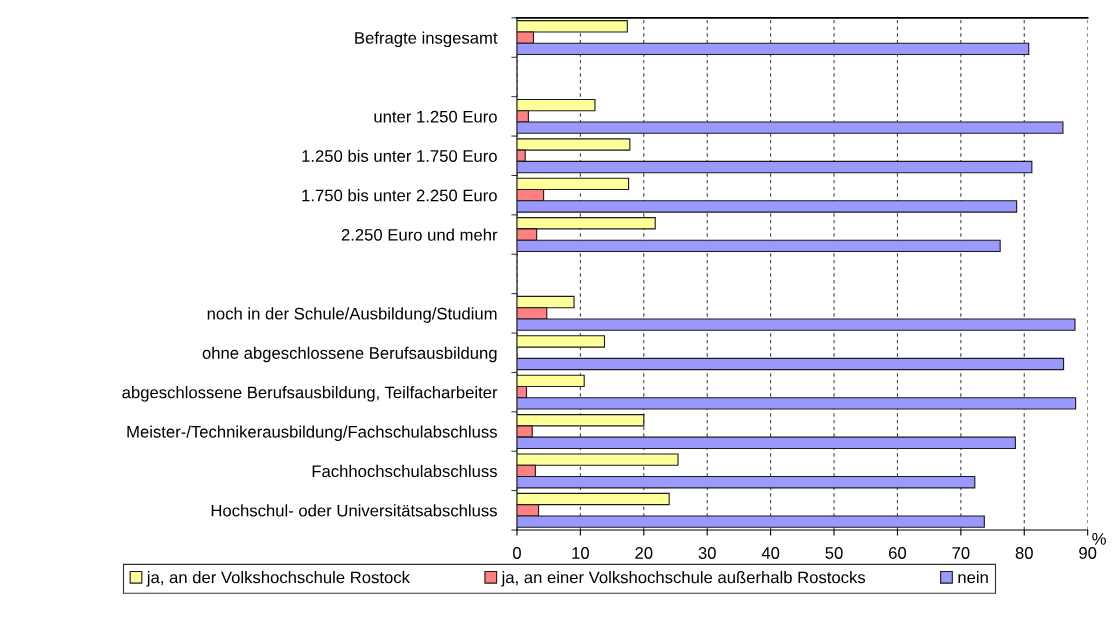 This screenshot has height=617, width=1119. What do you see at coordinates (516, 553) in the screenshot?
I see `x-tick-label: 0` at bounding box center [516, 553].